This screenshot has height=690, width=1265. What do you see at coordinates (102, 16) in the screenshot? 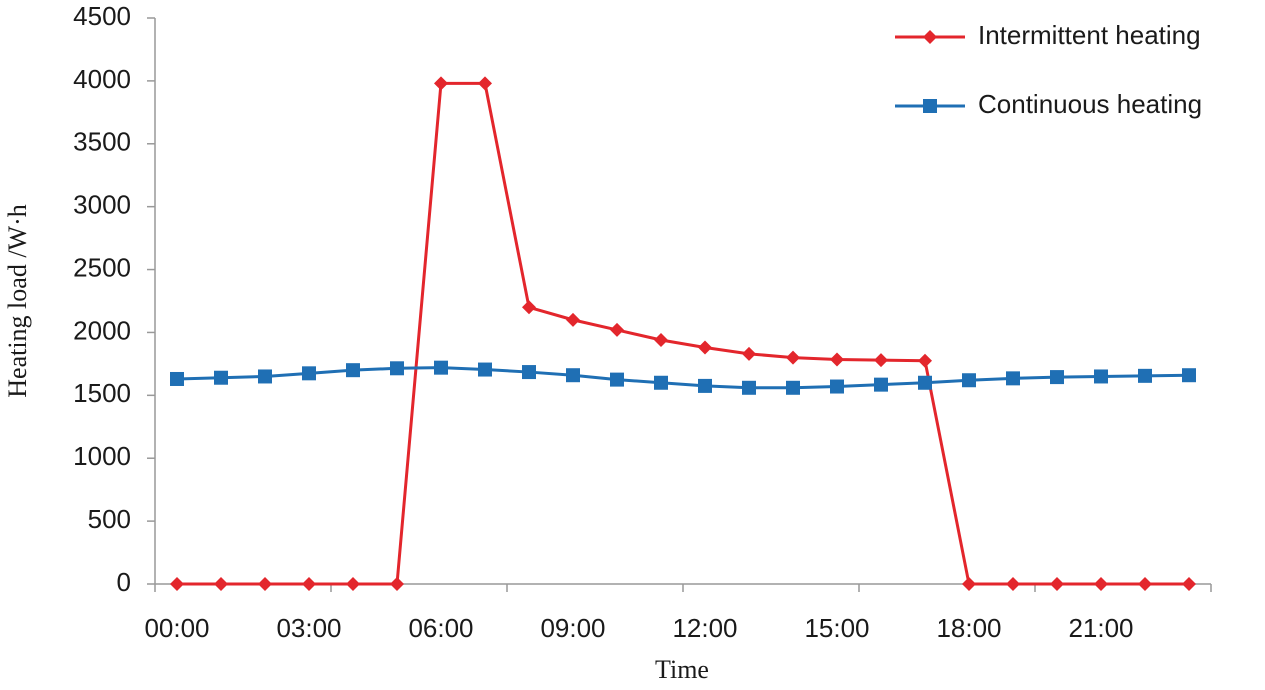
I see `y-tick-label: 4500` at bounding box center [102, 16].